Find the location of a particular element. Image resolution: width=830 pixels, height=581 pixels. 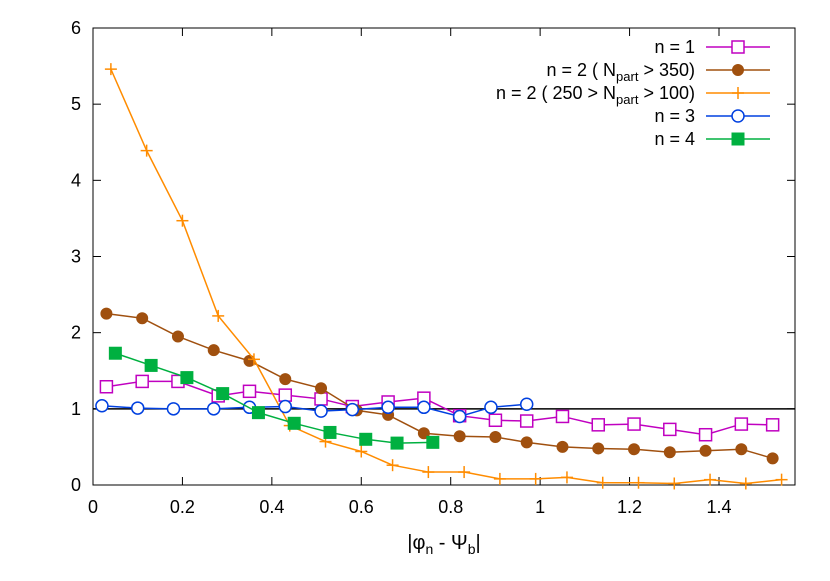

legend-entry: n = 3 is located at coordinates (712, 116).